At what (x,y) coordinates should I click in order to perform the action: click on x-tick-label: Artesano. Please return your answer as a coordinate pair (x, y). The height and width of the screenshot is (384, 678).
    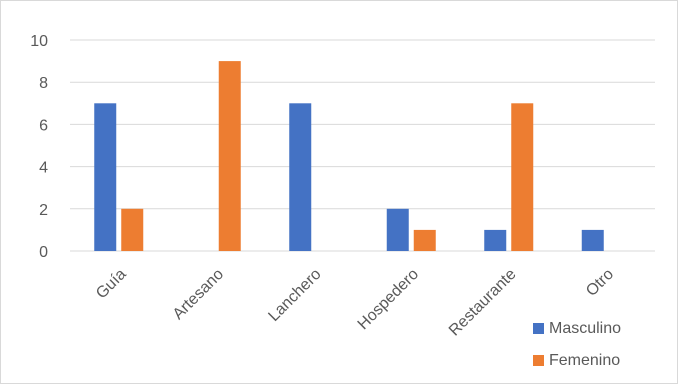
    Looking at the image, I should click on (198, 294).